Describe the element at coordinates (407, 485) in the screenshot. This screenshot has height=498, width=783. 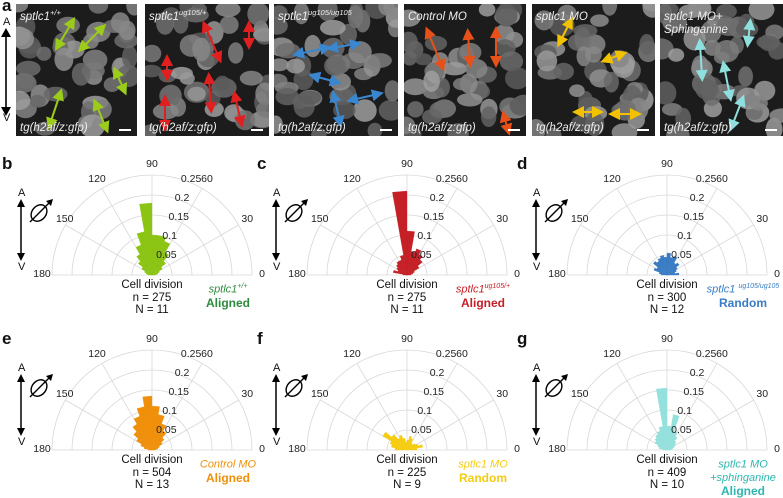
I see `caption-N: N = 9` at that location.